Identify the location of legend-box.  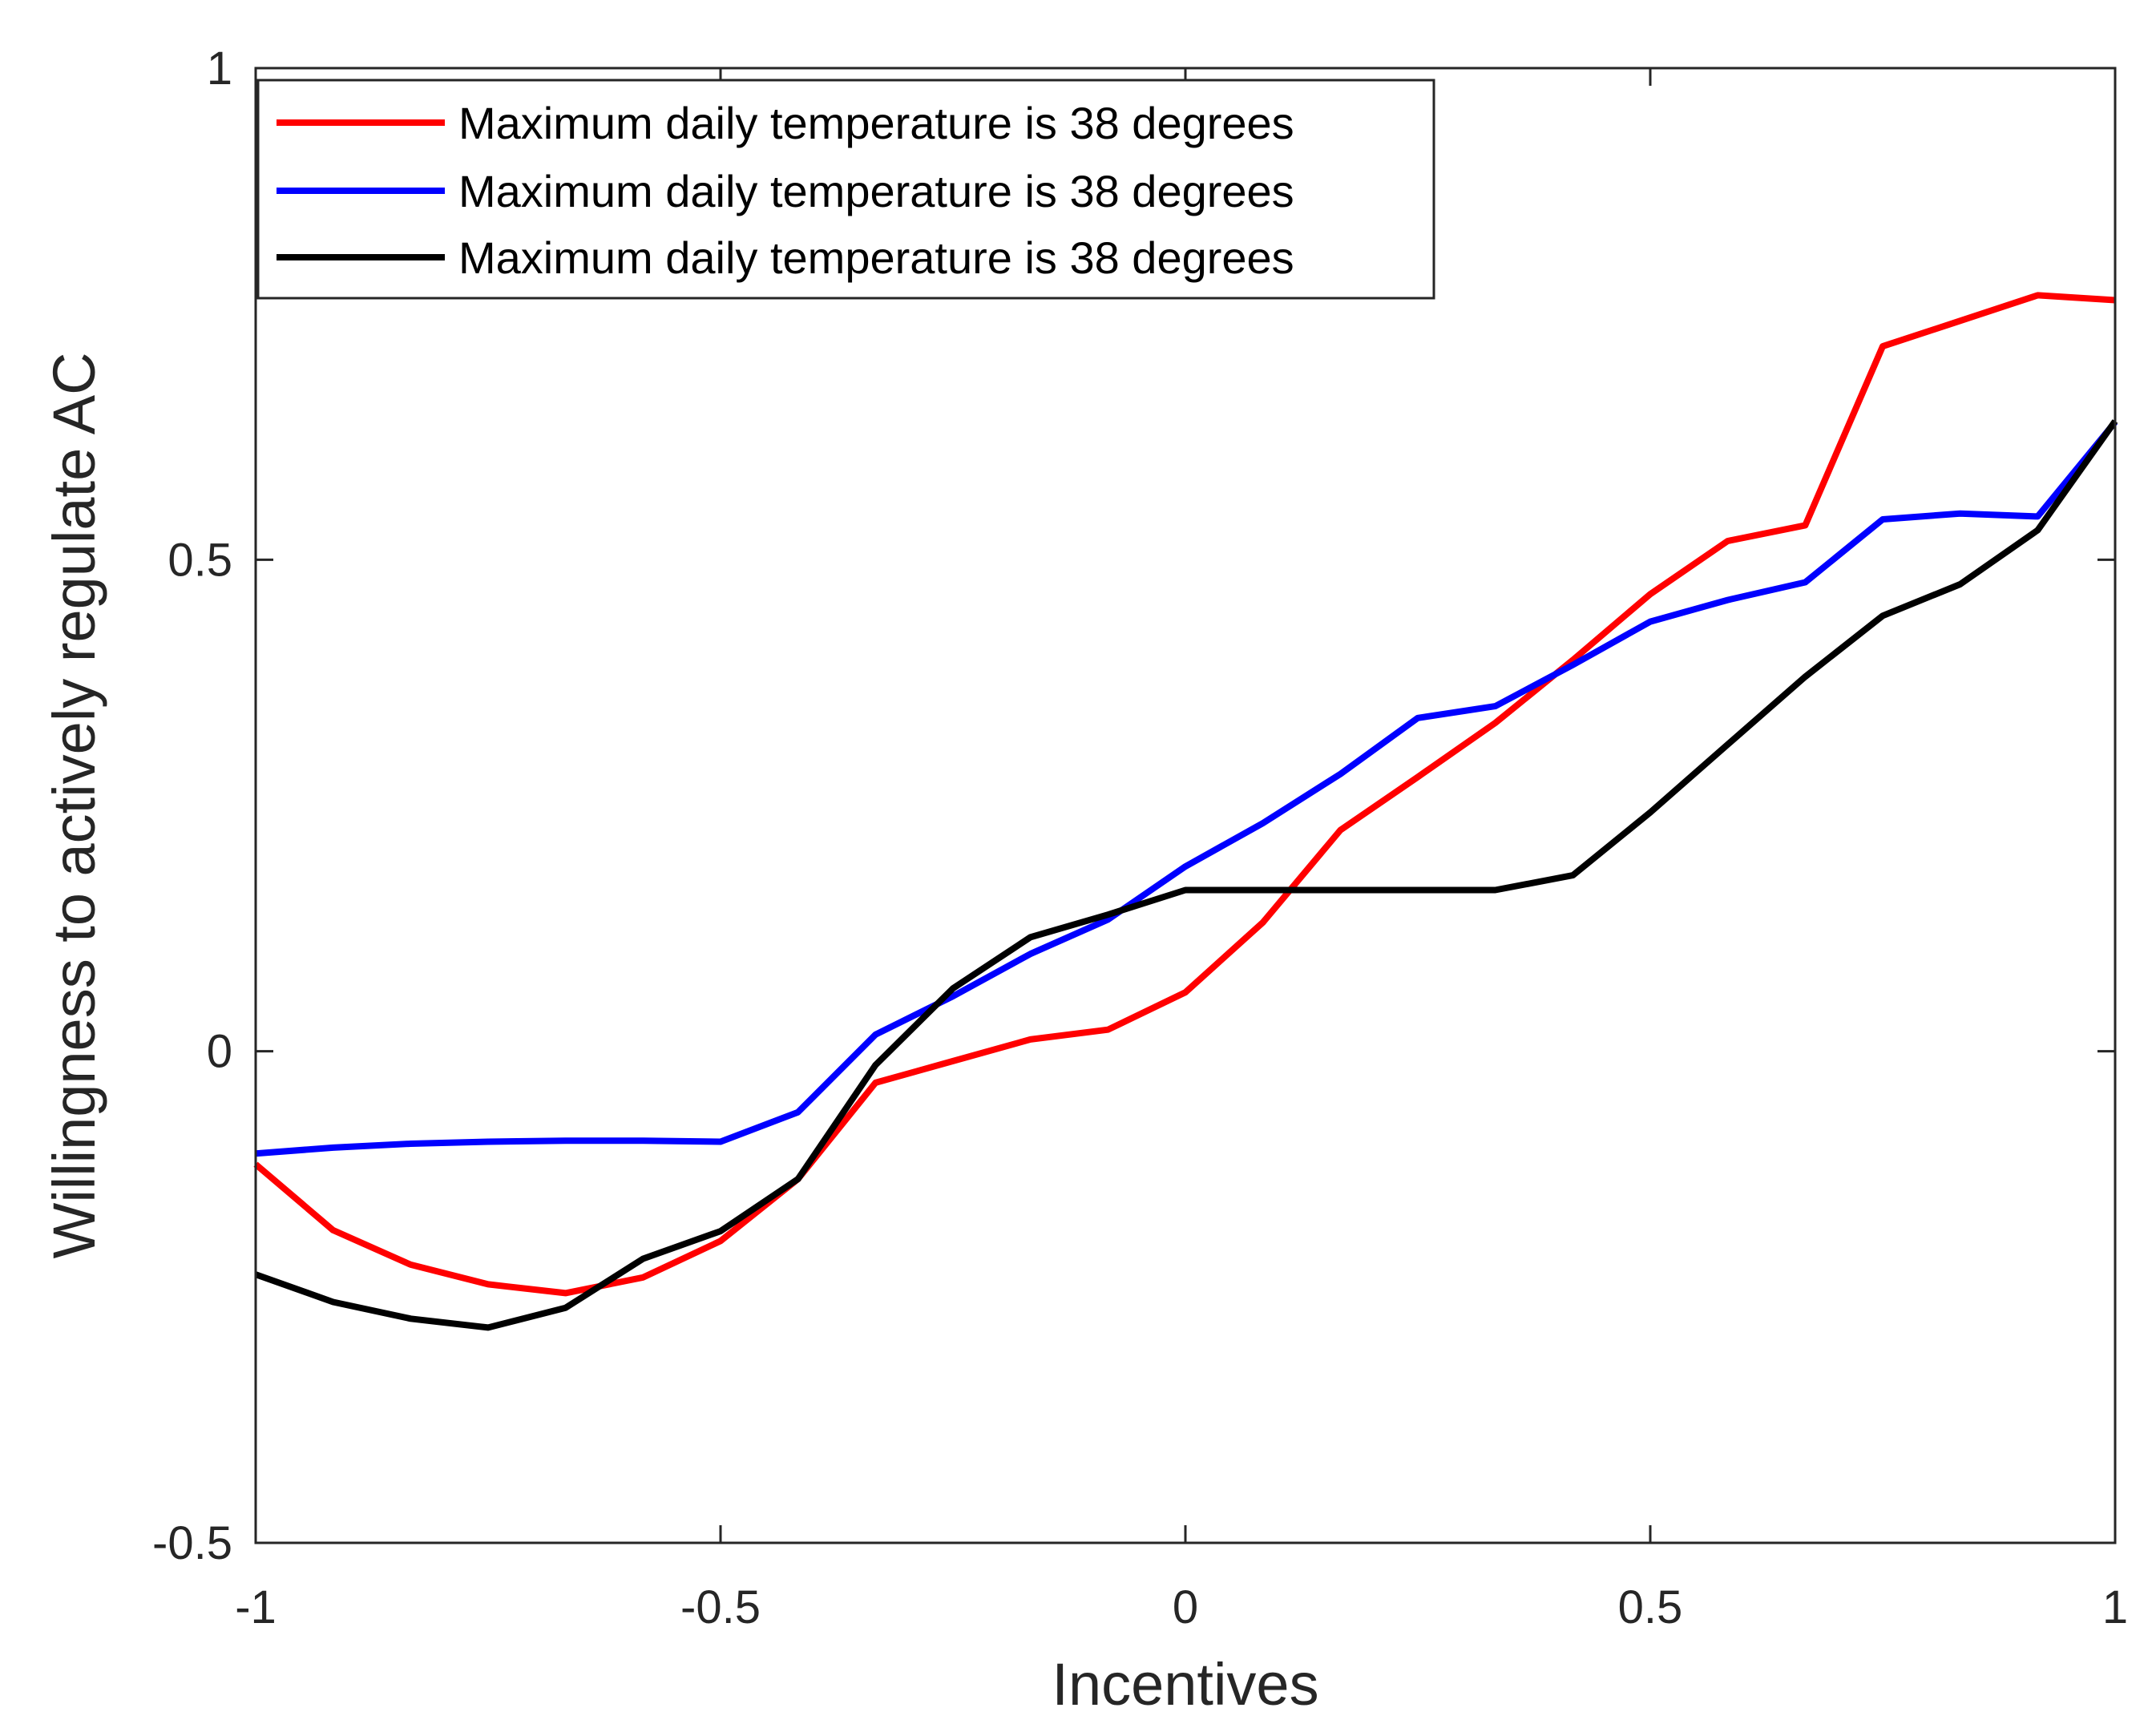
(846, 189).